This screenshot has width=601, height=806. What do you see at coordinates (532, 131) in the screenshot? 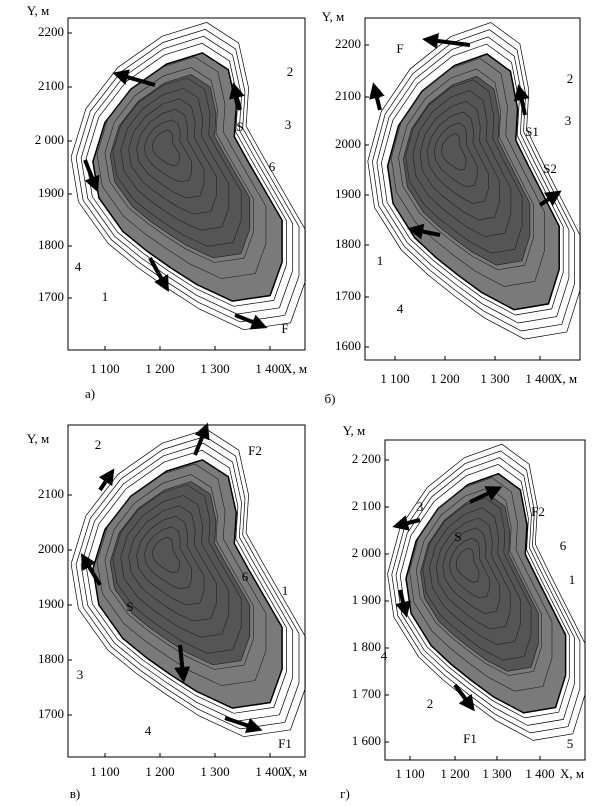
I see `map-label: S1` at bounding box center [532, 131].